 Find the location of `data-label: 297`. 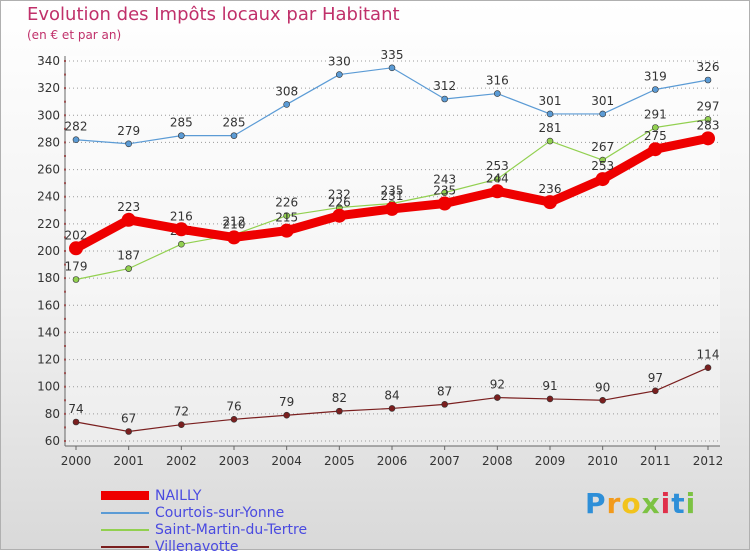

data-label: 297 is located at coordinates (708, 106).